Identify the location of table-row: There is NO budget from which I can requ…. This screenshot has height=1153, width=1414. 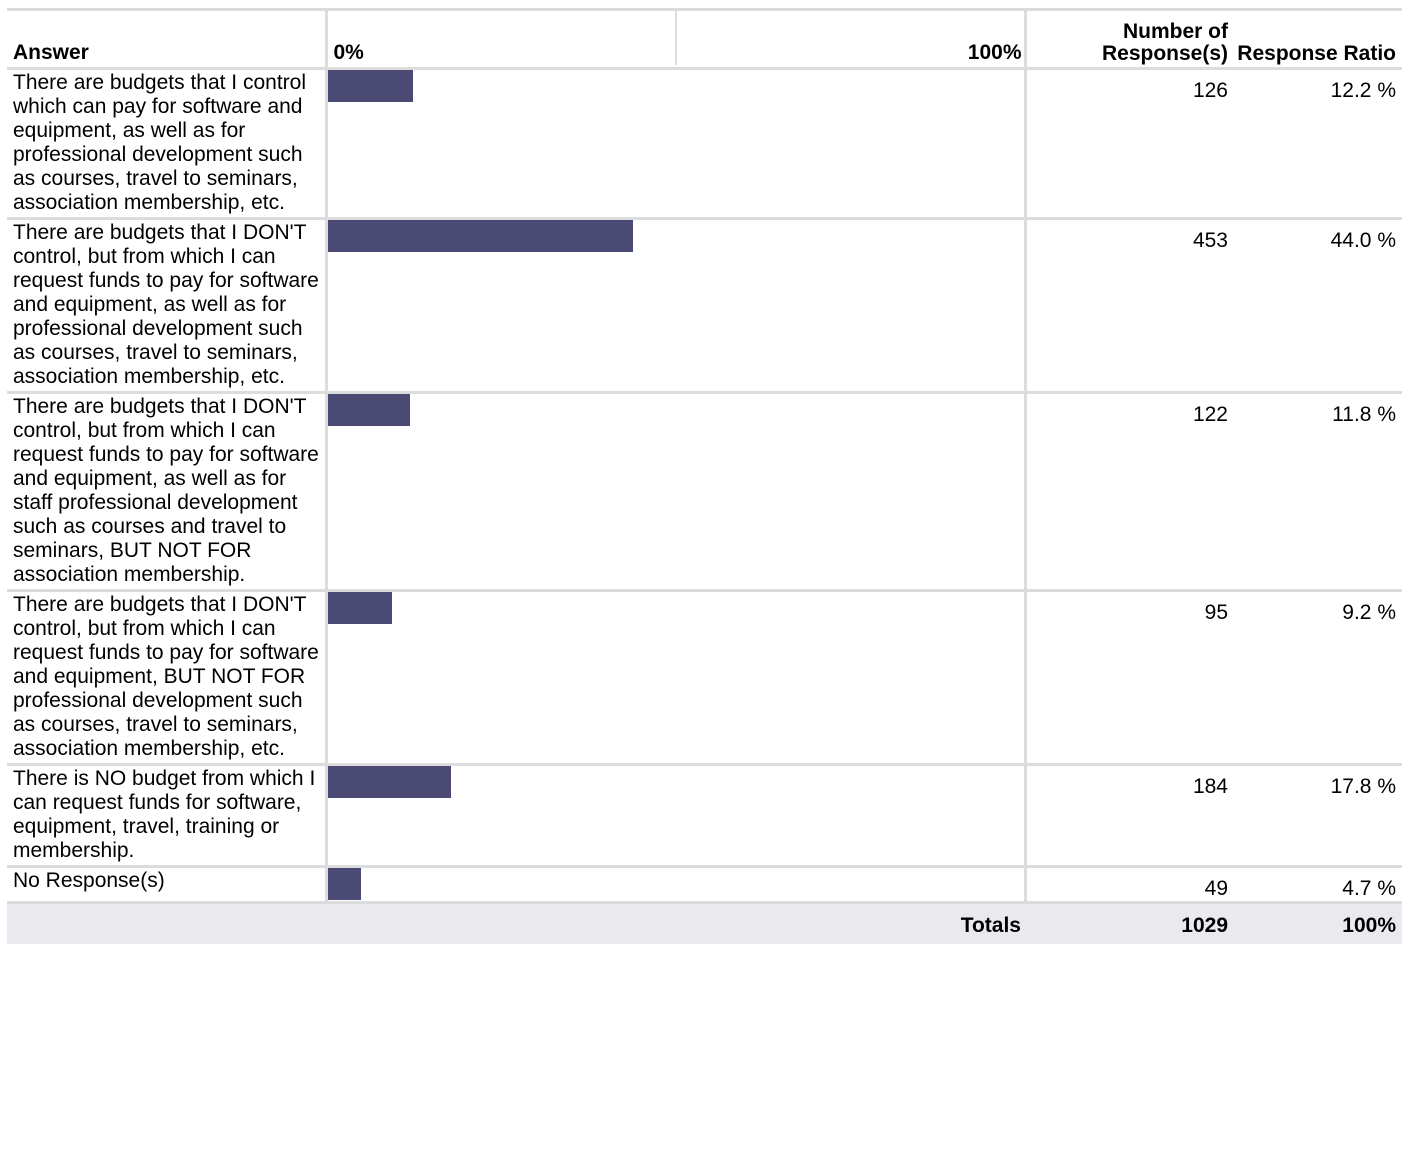
(704, 815).